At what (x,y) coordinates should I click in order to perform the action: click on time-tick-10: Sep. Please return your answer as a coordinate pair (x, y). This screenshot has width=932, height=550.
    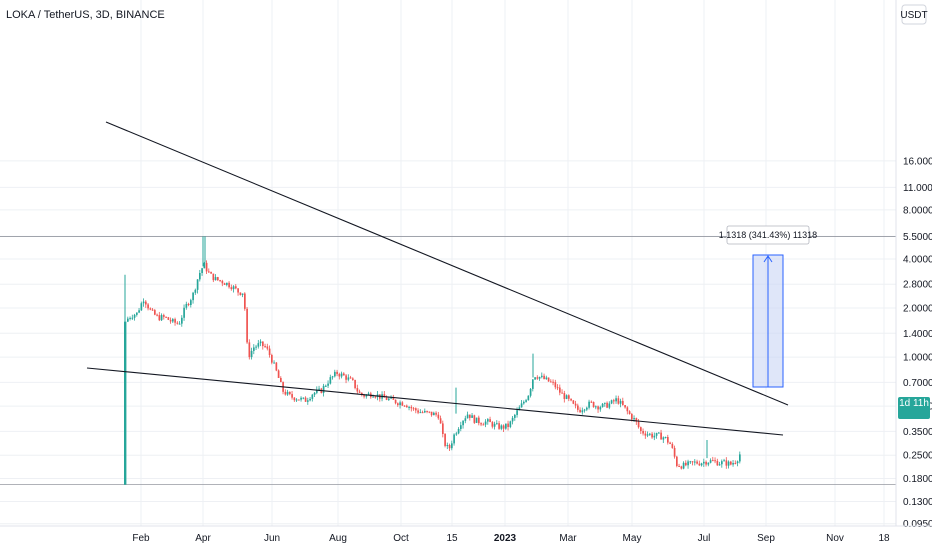
    Looking at the image, I should click on (766, 538).